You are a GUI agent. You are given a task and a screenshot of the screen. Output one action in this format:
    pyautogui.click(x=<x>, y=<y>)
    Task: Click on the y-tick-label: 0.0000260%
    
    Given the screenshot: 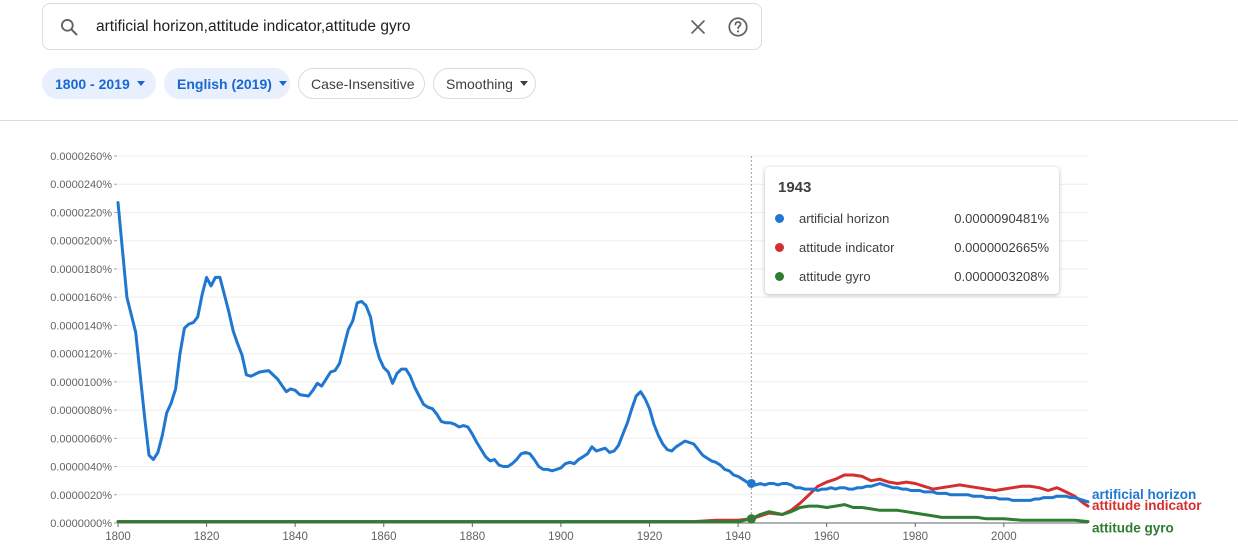 What is the action you would take?
    pyautogui.click(x=81, y=157)
    